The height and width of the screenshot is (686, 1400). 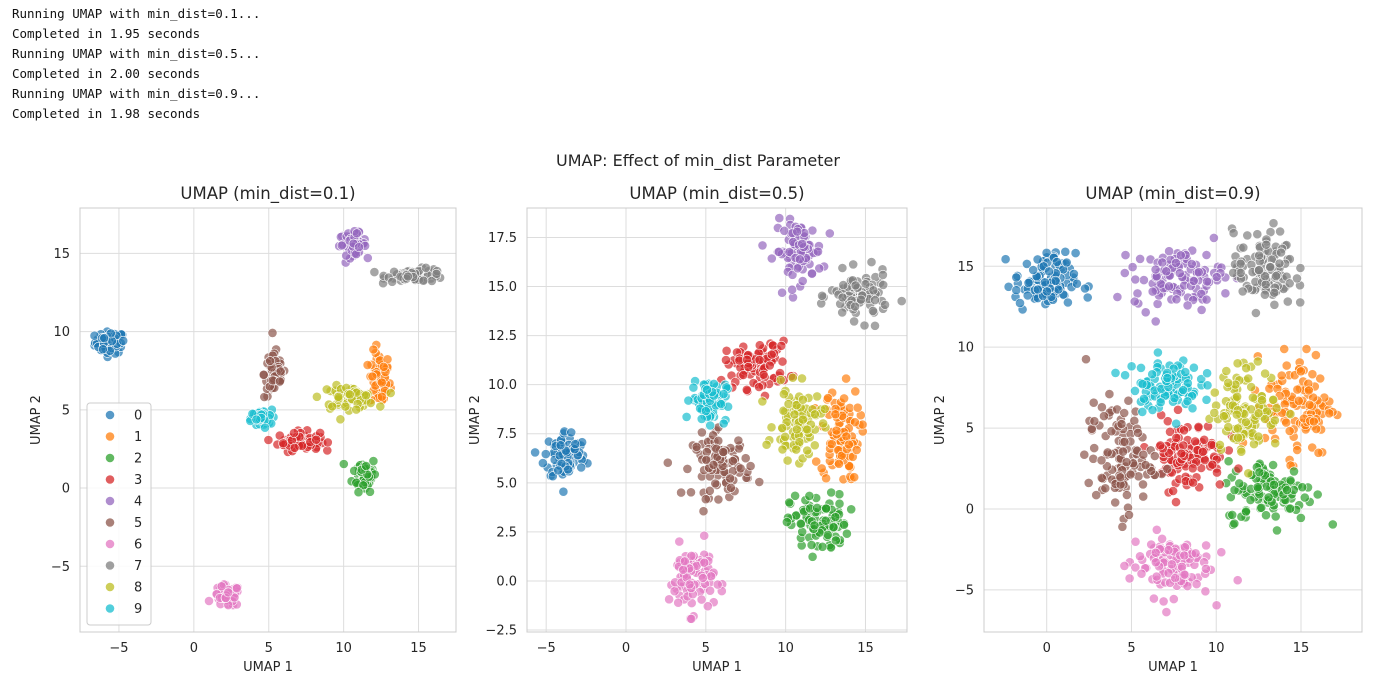 I want to click on legend-label: 5, so click(x=138, y=523).